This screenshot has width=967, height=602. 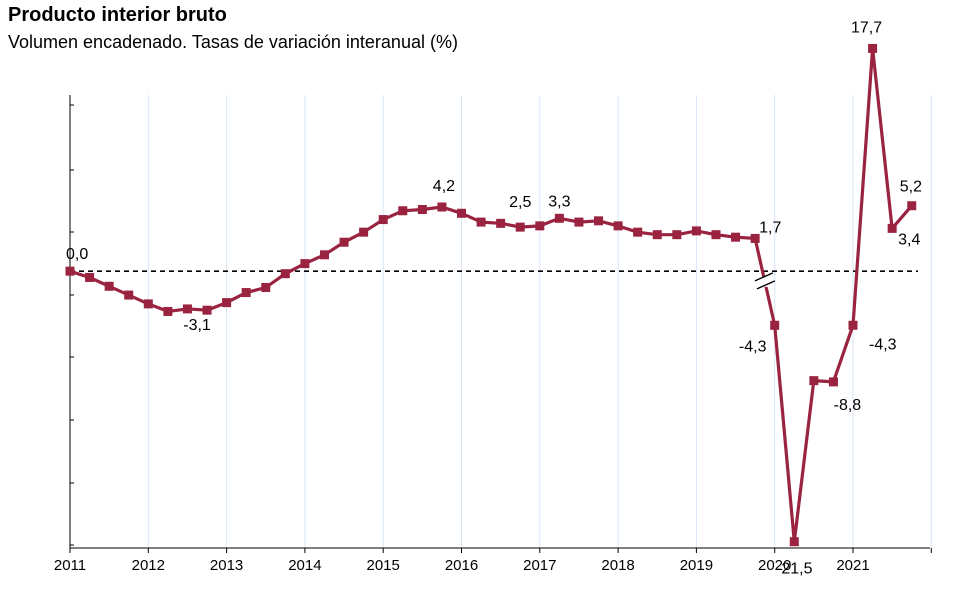 I want to click on data-label: -8,8, so click(x=848, y=405).